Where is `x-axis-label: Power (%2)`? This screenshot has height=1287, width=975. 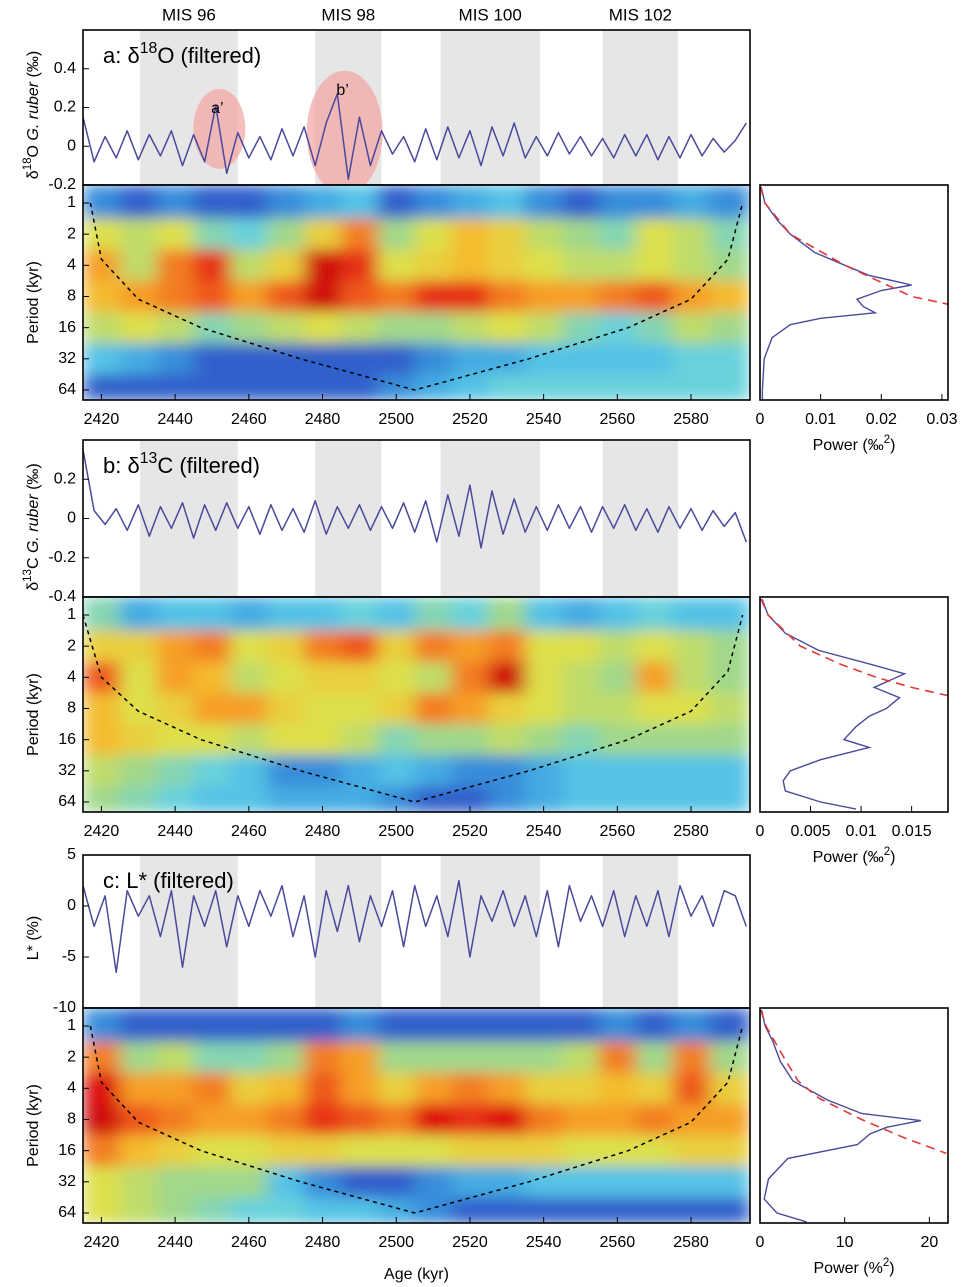
x-axis-label: Power (%2) is located at coordinates (853, 1267).